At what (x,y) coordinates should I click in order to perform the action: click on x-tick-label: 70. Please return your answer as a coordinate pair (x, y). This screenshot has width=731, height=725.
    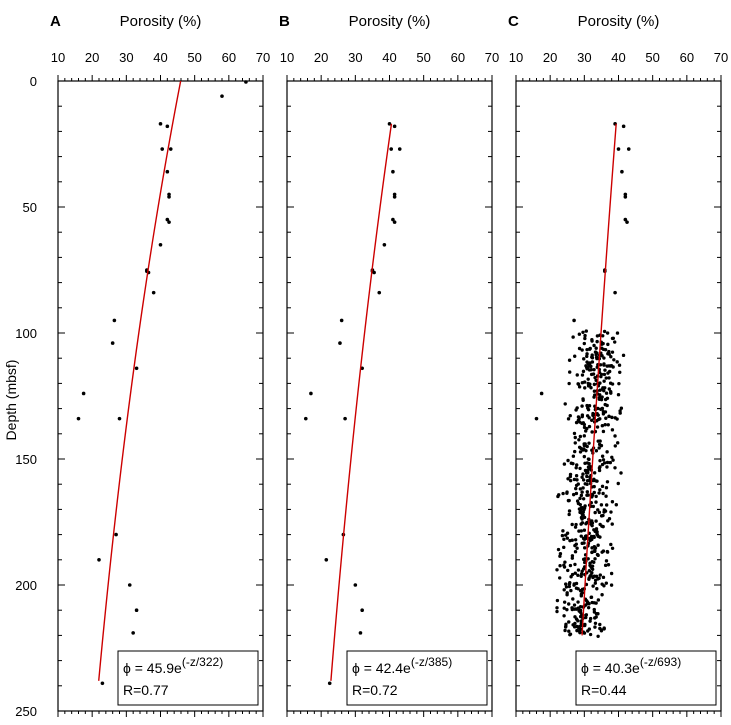
    Looking at the image, I should click on (263, 57).